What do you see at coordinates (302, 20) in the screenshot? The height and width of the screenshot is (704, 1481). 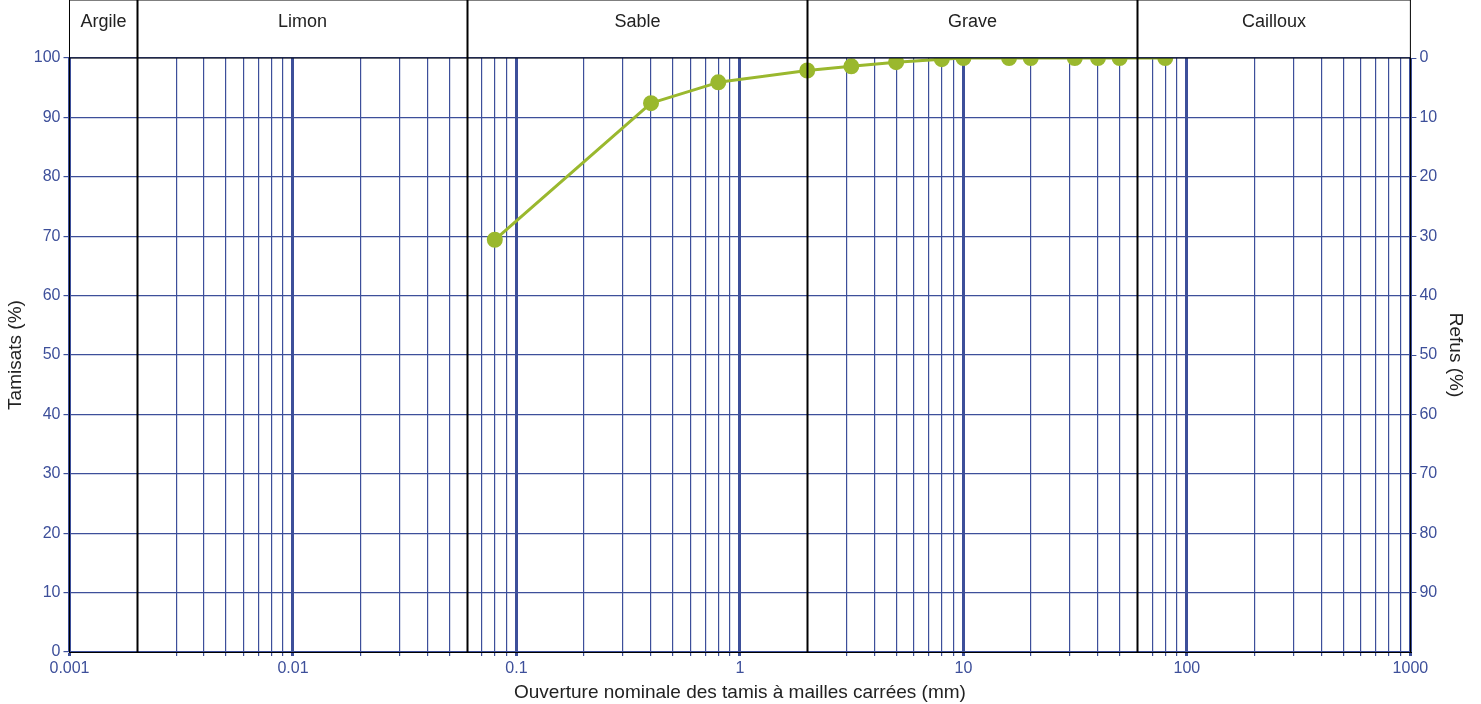 I see `text: Limon` at bounding box center [302, 20].